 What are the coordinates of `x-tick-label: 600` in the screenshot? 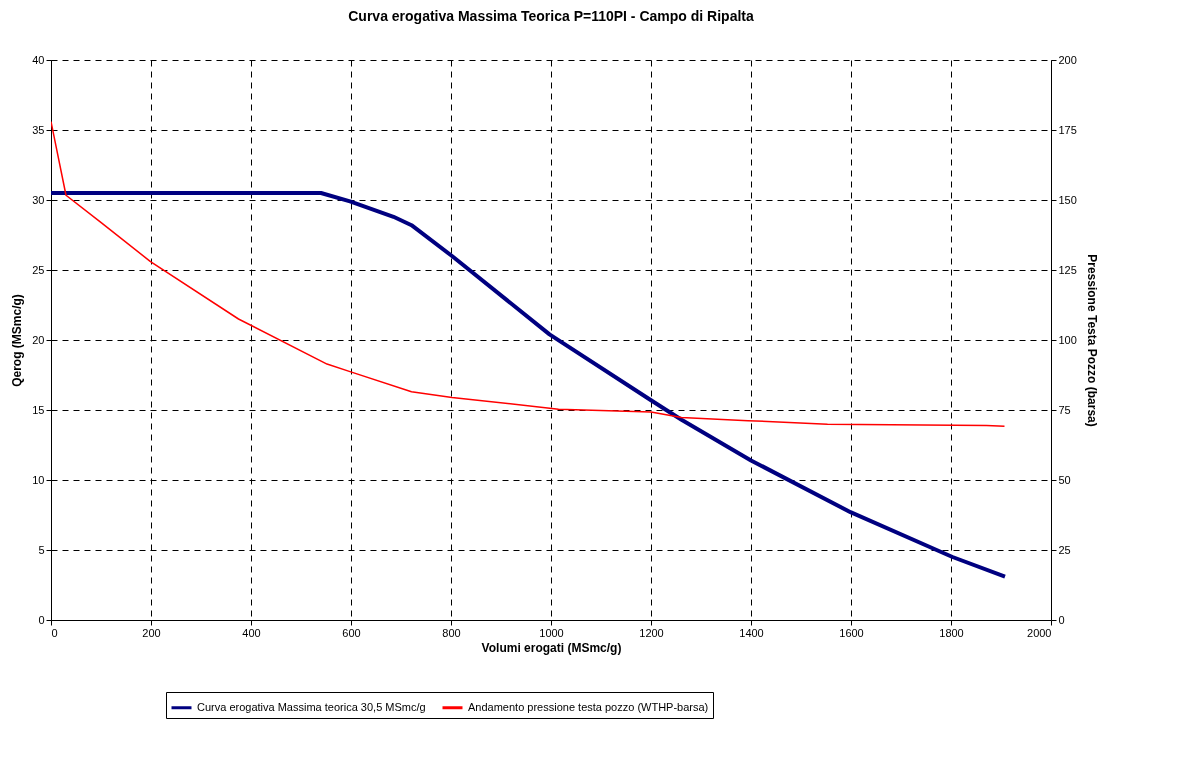 It's located at (351, 632).